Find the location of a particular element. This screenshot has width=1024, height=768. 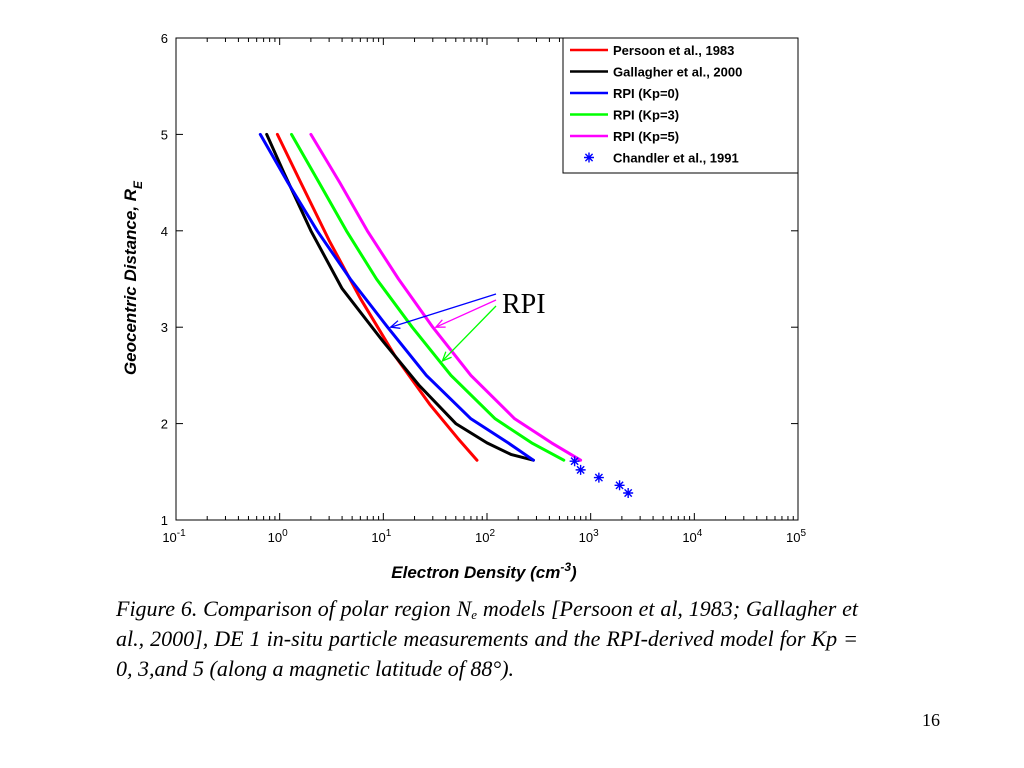

x-tick-label: 10⁻¹ is located at coordinates (174, 536).